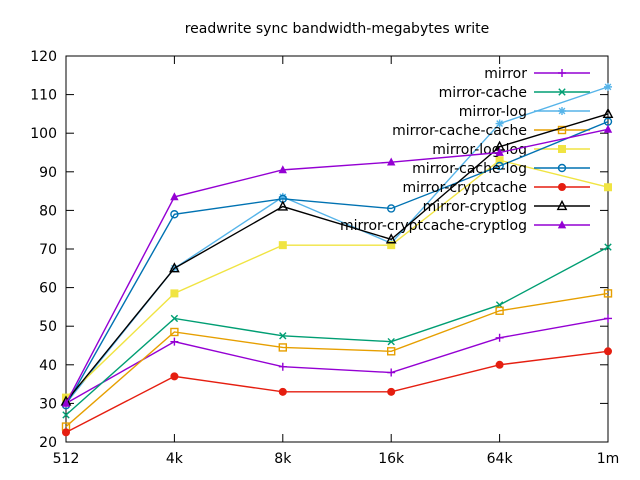 The height and width of the screenshot is (480, 640). What do you see at coordinates (337, 391) in the screenshot?
I see `series-line-mirror-cryptcache` at bounding box center [337, 391].